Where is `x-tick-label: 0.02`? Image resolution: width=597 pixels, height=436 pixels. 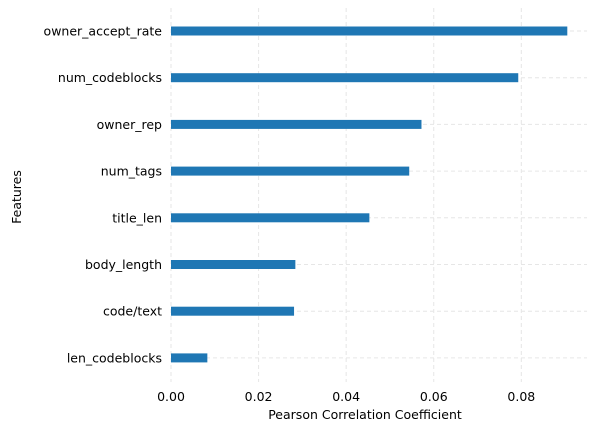
x-tick-label: 0.02 is located at coordinates (259, 396).